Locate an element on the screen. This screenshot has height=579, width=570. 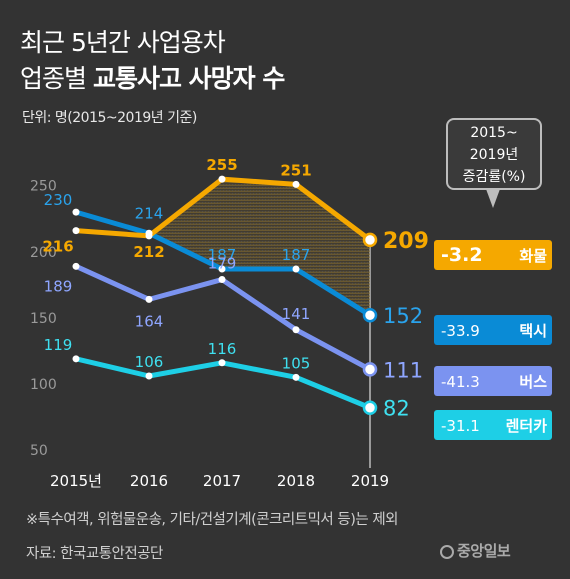
chart-title-line1: 최근 5년간 사업용차 is located at coordinates (123, 42).